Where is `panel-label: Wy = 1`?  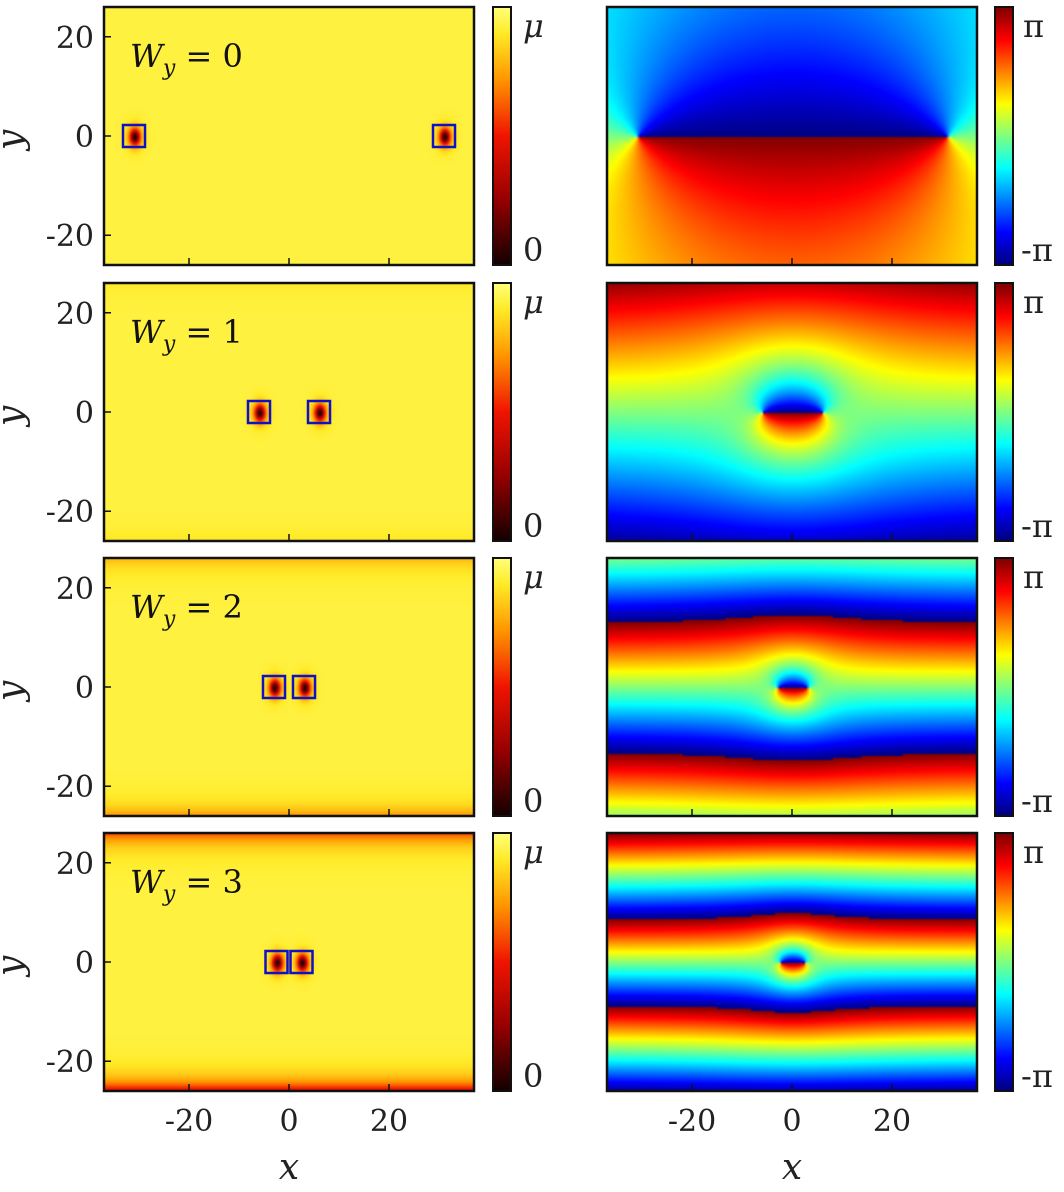 panel-label: Wy = 1 is located at coordinates (186, 335).